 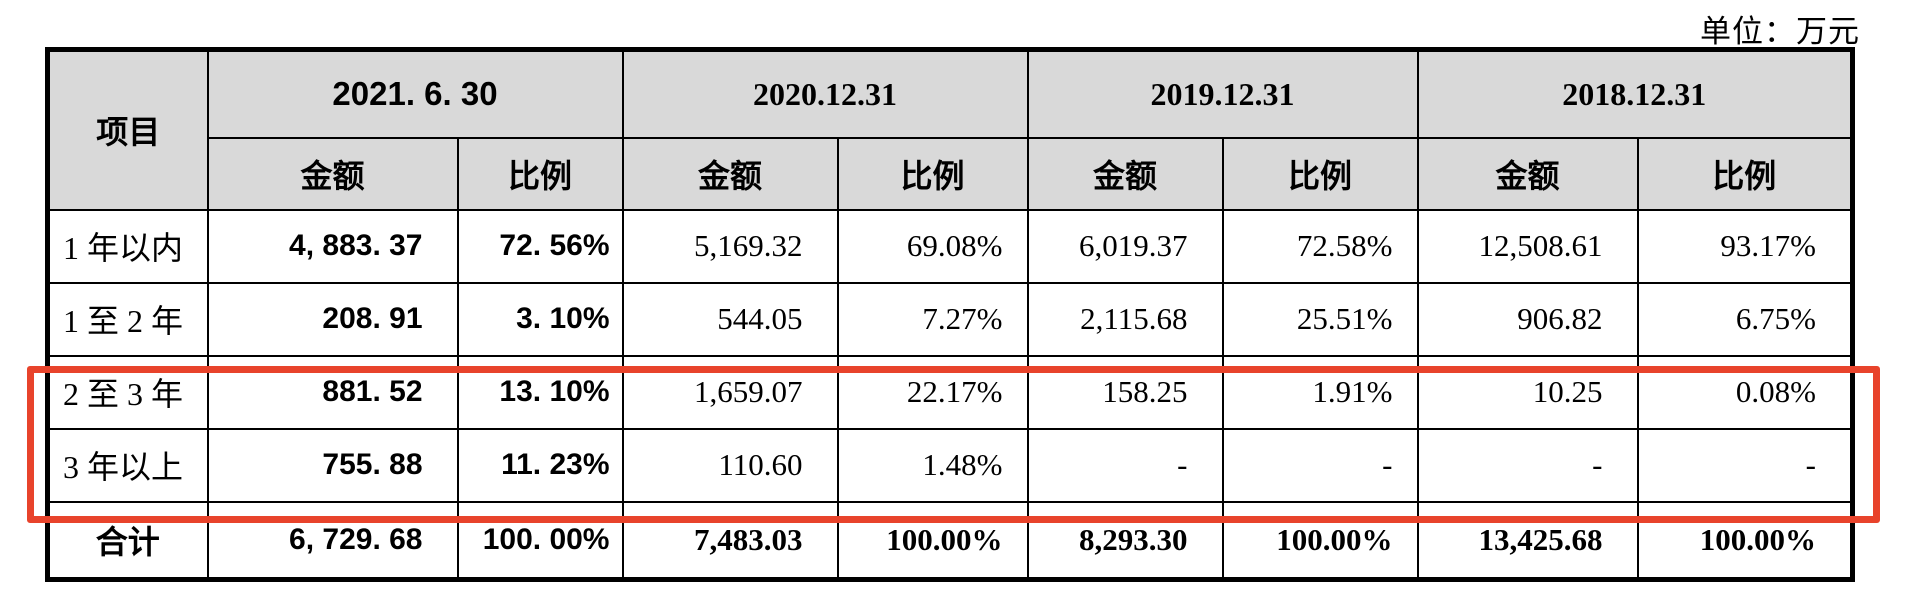 What do you see at coordinates (730, 246) in the screenshot?
I see `amount-cell: 5,169.32` at bounding box center [730, 246].